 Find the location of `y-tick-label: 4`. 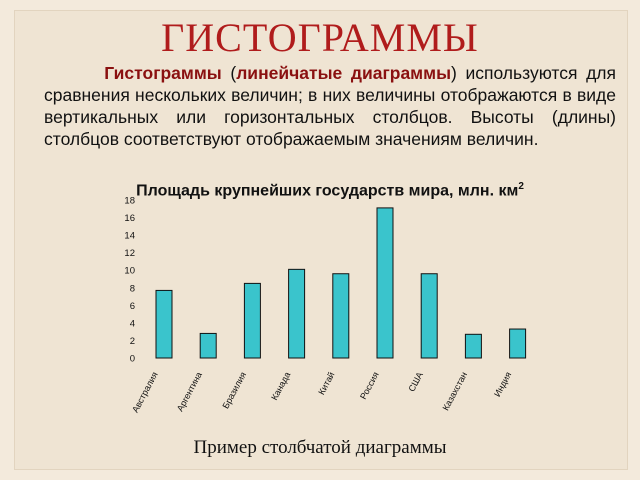

y-tick-label: 4 is located at coordinates (132, 323).